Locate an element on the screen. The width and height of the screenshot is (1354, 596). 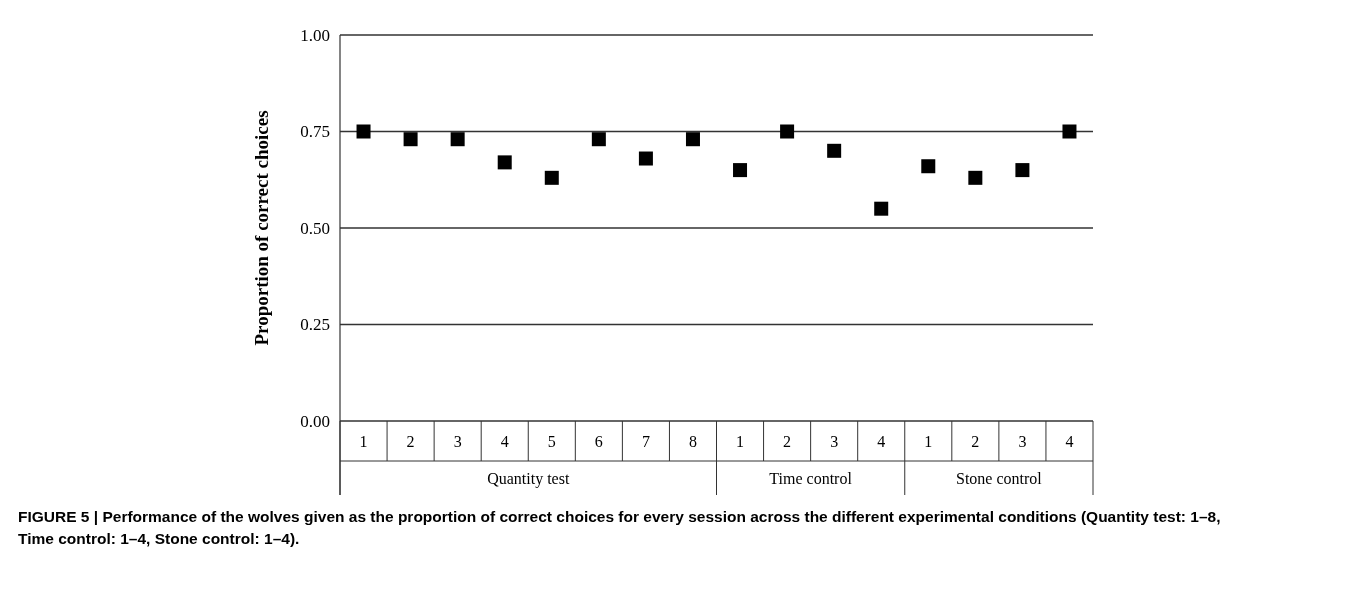
y-tick-label: 0.75 is located at coordinates (315, 132).